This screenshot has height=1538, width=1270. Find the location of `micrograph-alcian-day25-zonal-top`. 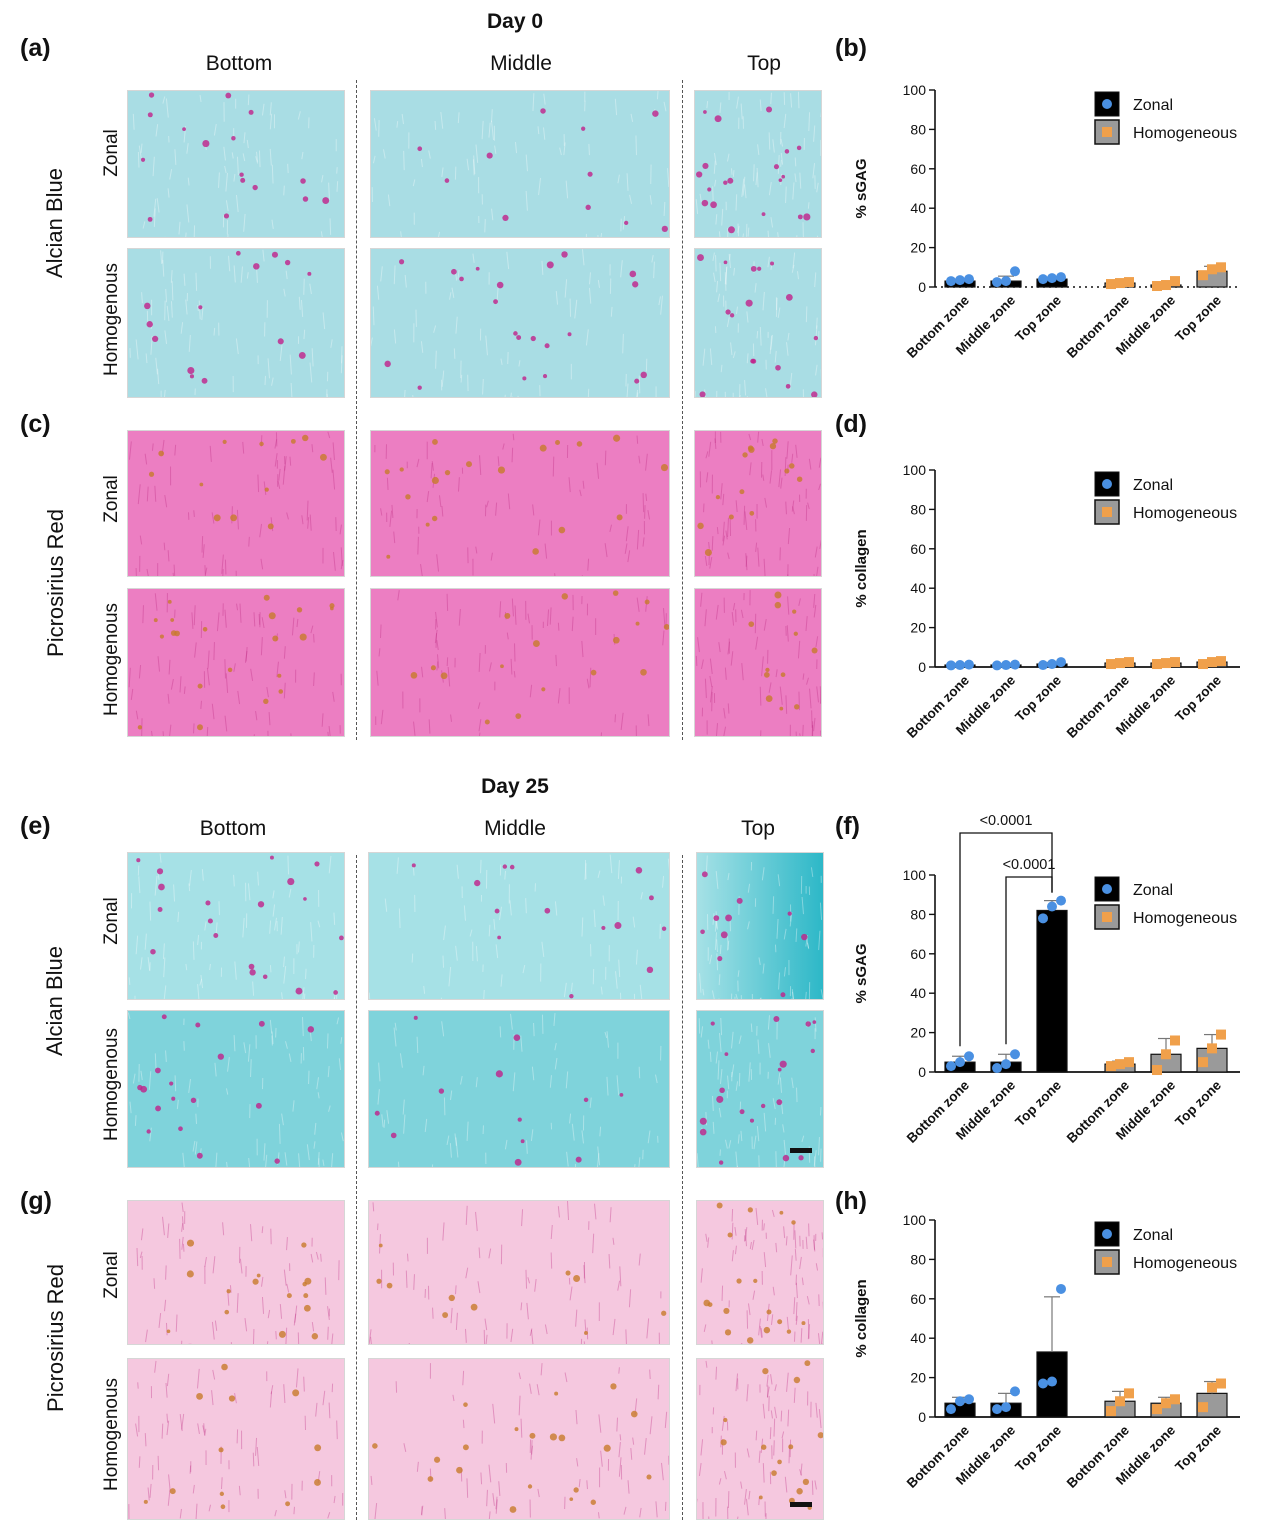

micrograph-alcian-day25-zonal-top is located at coordinates (760, 926).